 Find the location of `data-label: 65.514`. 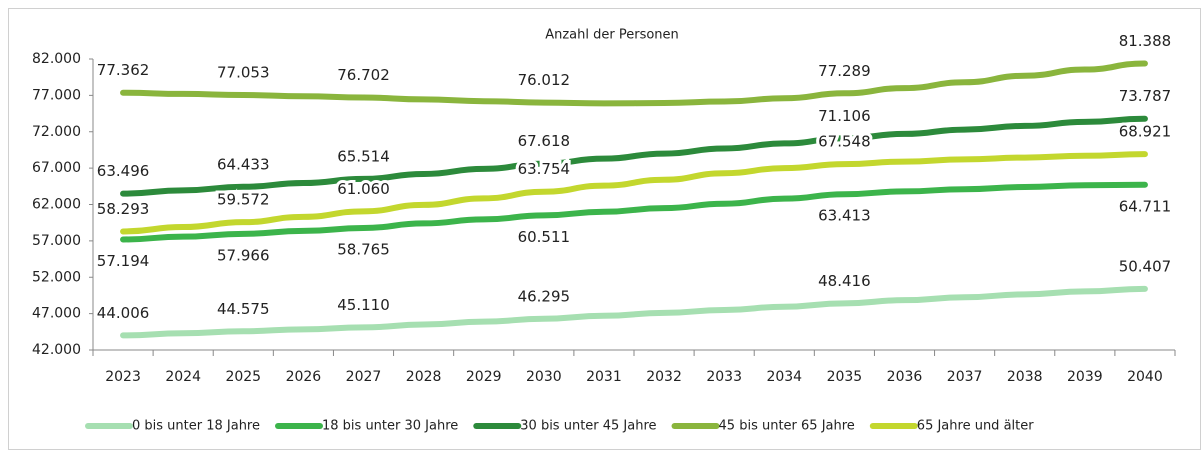

data-label: 65.514 is located at coordinates (363, 156).